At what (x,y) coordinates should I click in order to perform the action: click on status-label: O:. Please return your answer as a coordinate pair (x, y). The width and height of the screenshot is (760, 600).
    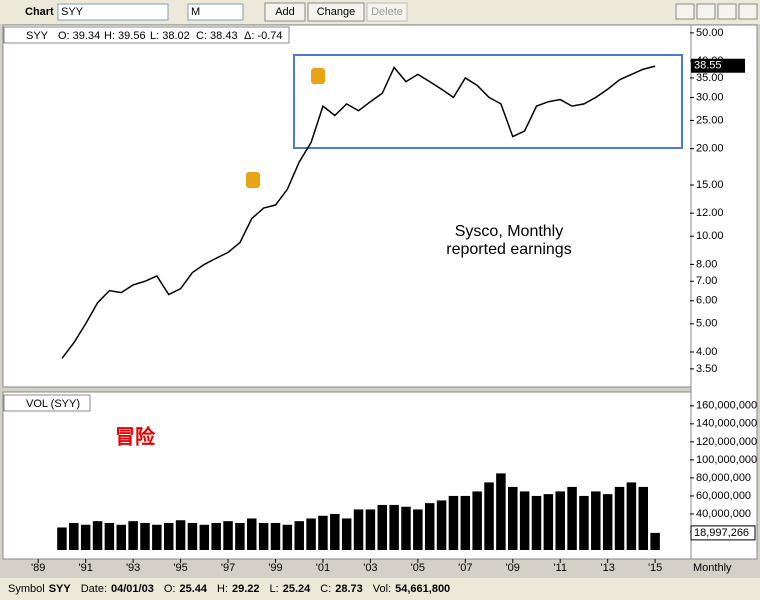
    Looking at the image, I should click on (170, 589).